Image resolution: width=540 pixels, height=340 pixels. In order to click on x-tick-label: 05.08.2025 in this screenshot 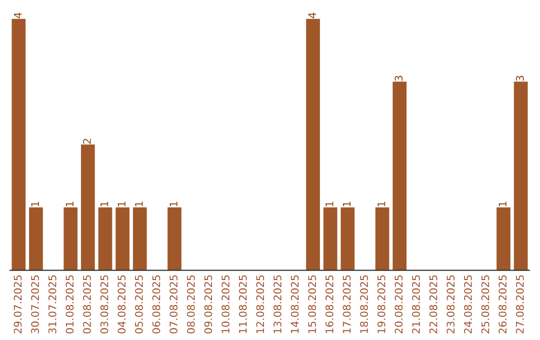, I will do `click(139, 304)`.